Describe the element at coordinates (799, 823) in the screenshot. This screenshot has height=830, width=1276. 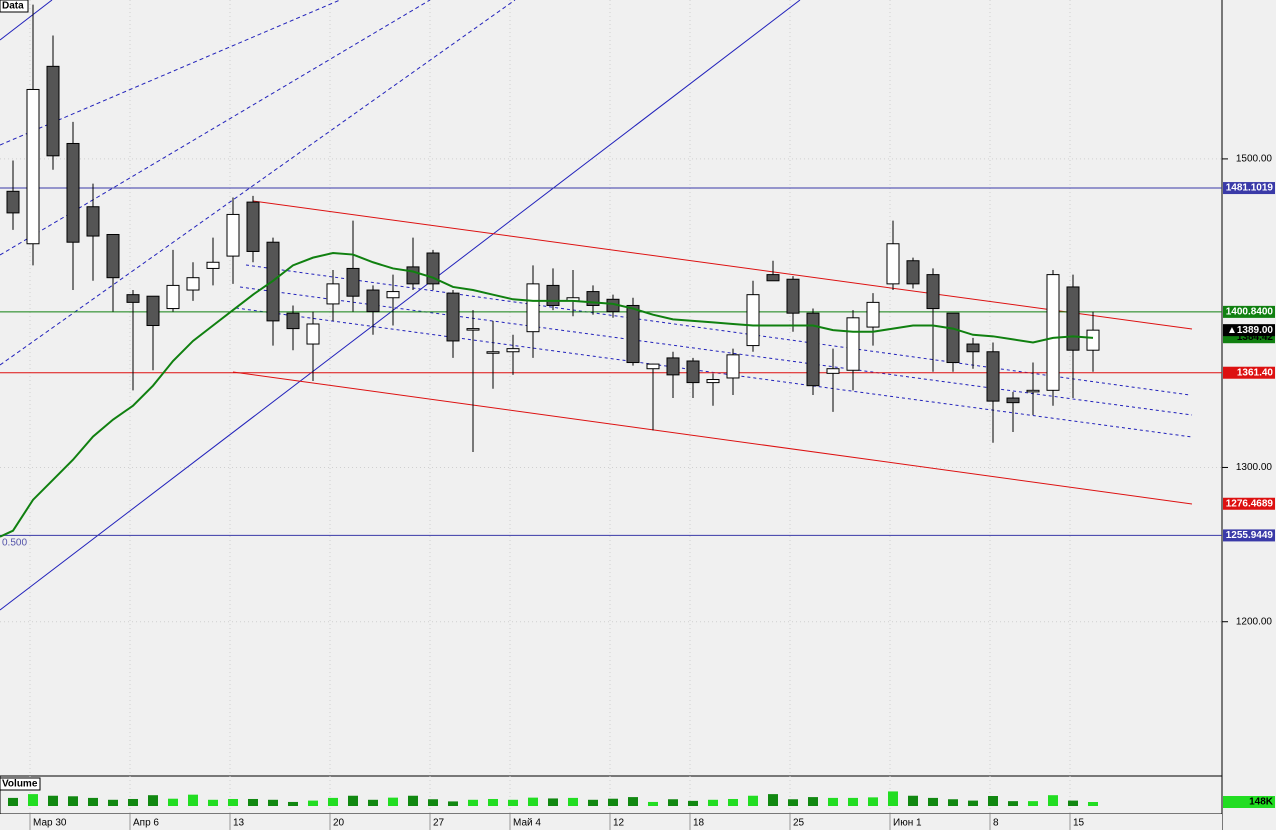
I see `x-tick-label: 25` at that location.